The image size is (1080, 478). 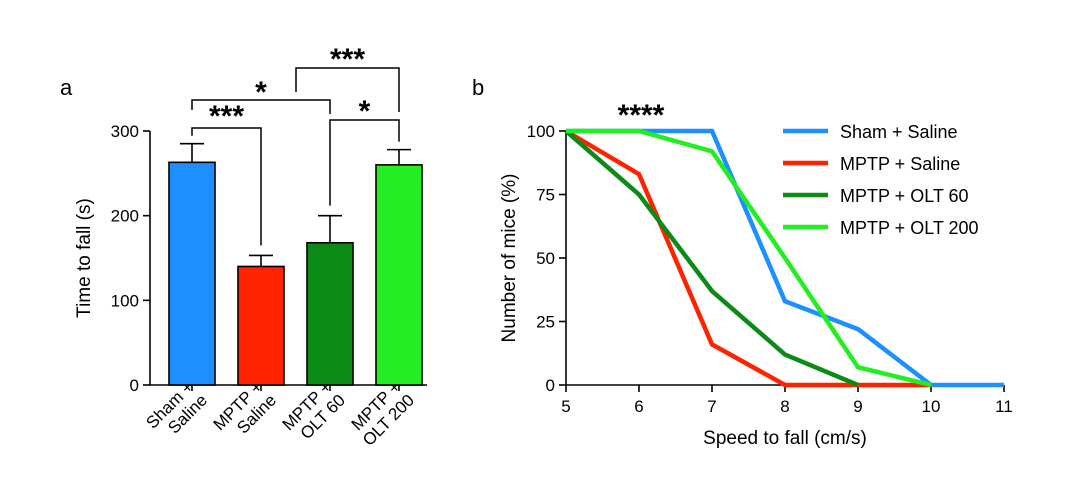 I want to click on x-tick-label: 7, so click(x=711, y=406).